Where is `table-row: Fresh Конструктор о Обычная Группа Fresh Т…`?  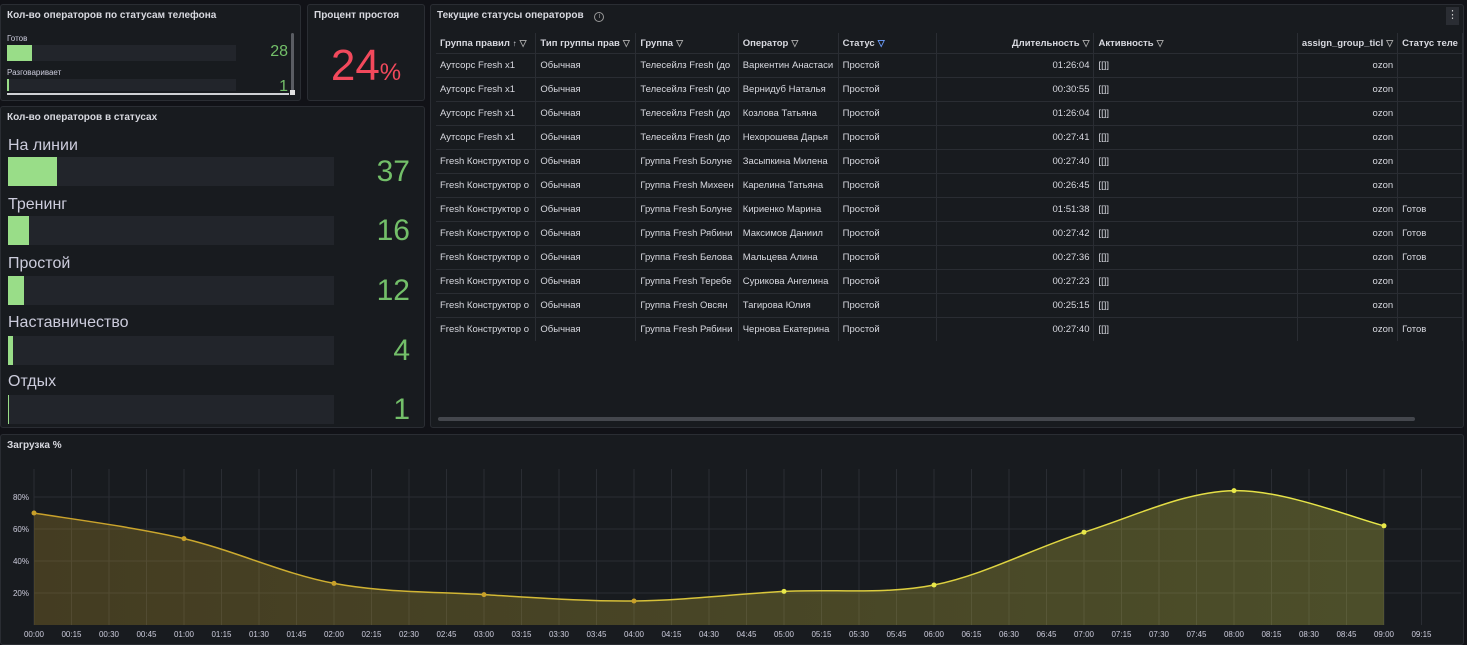 table-row: Fresh Конструктор о Обычная Группа Fresh Т… is located at coordinates (949, 281).